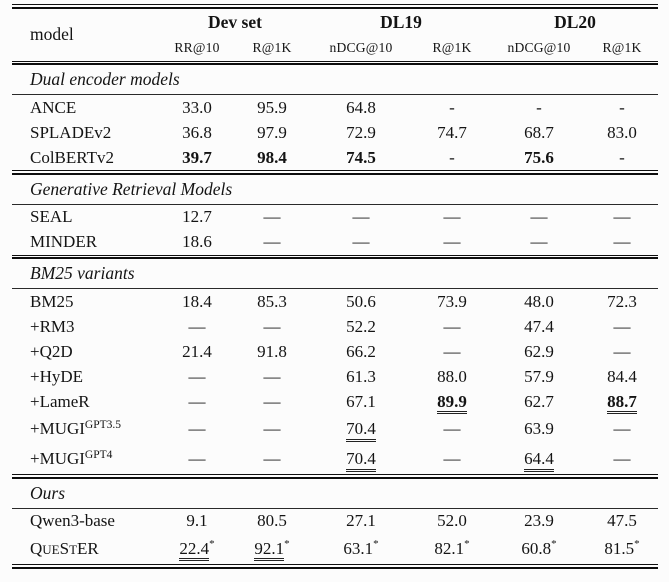 This screenshot has height=582, width=669. I want to click on value-cell: 74.7, so click(452, 132).